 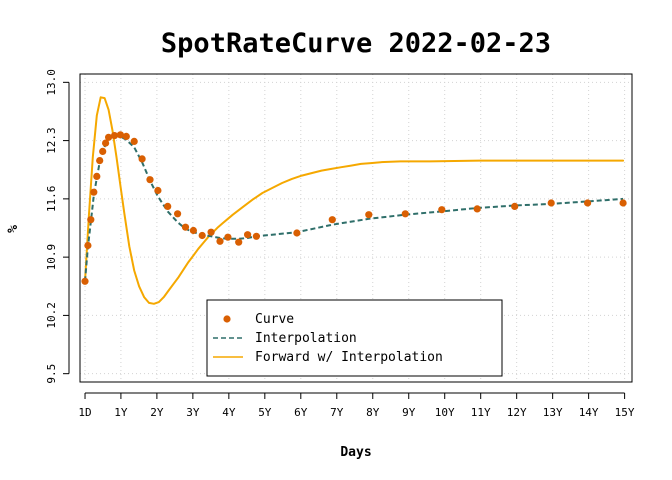 I want to click on x-tick-label: 3Y, so click(x=193, y=412).